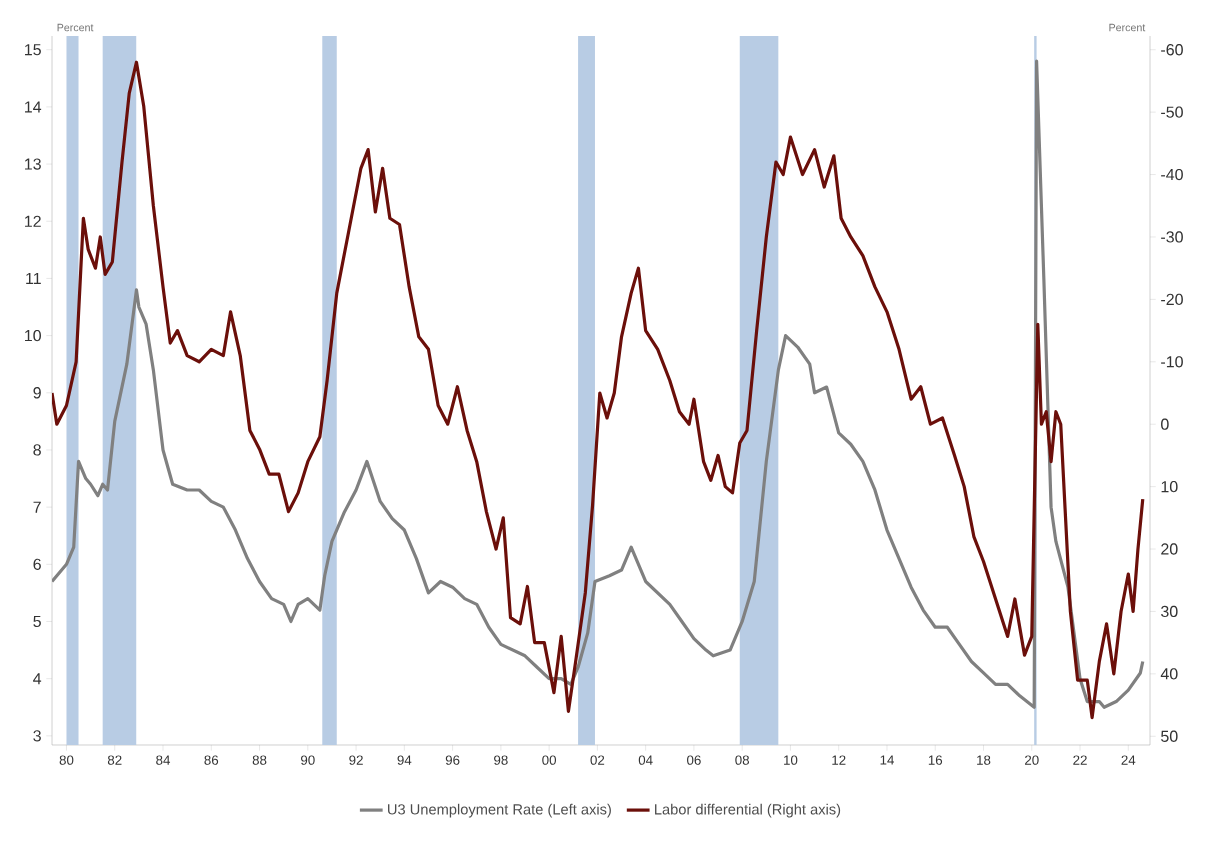 The height and width of the screenshot is (843, 1210). What do you see at coordinates (1169, 674) in the screenshot?
I see `y2-tick-label: 40` at bounding box center [1169, 674].